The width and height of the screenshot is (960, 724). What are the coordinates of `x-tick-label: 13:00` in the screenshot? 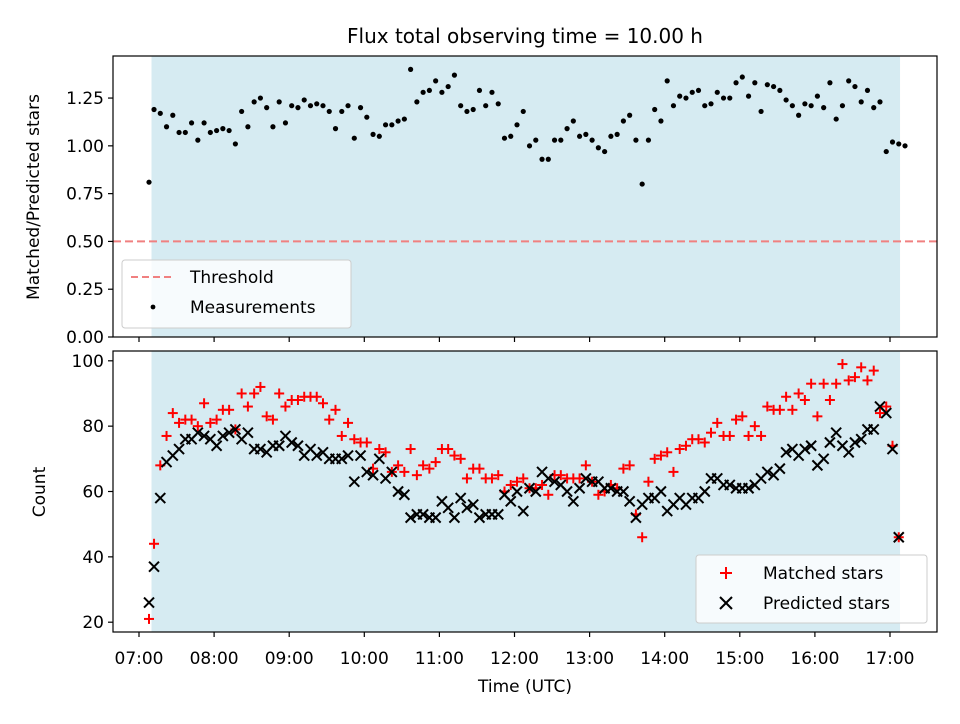 It's located at (589, 659).